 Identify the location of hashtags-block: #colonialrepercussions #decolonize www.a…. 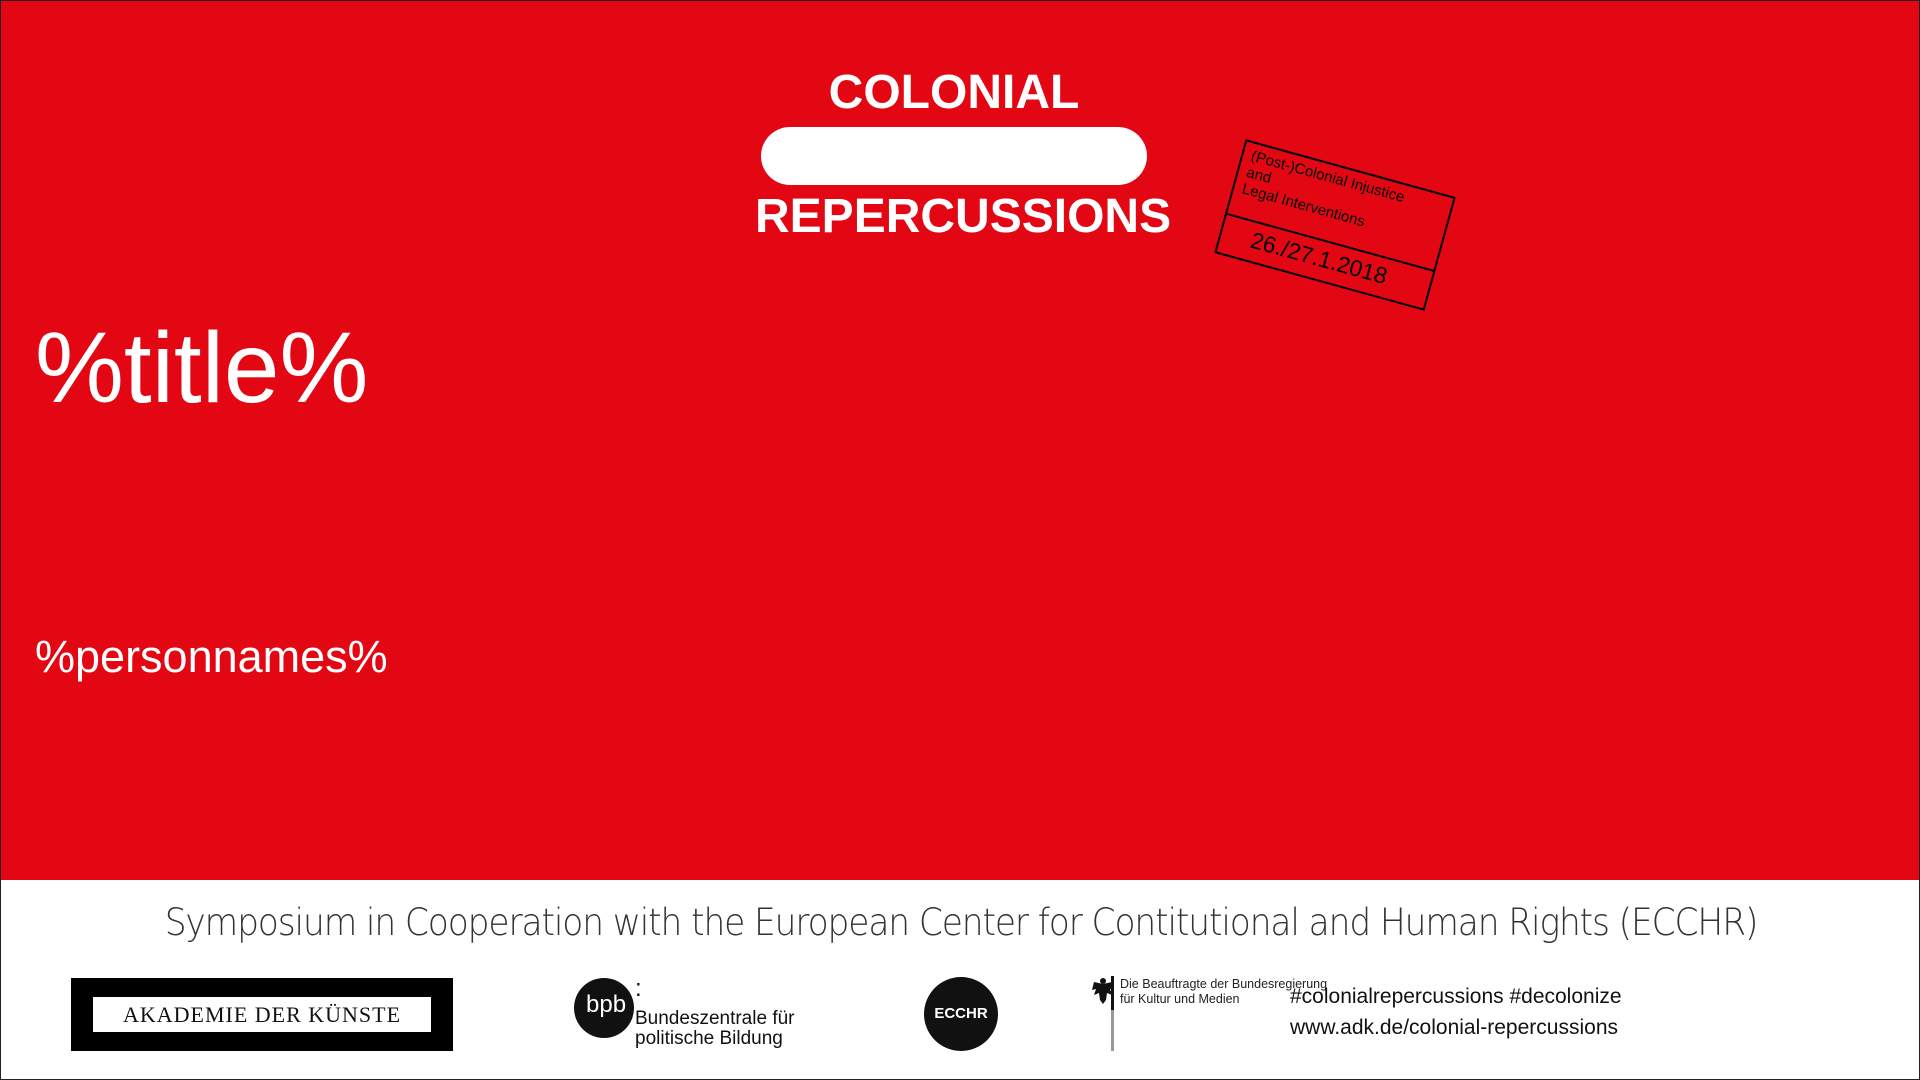
(1456, 1012).